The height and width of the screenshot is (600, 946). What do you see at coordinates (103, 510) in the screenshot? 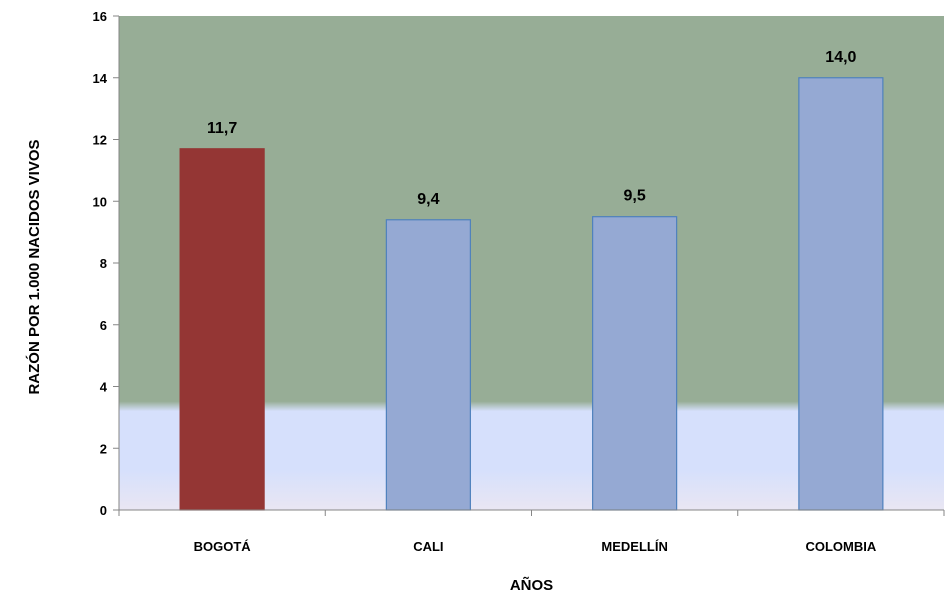
I see `y-tick-label-0: 0` at bounding box center [103, 510].